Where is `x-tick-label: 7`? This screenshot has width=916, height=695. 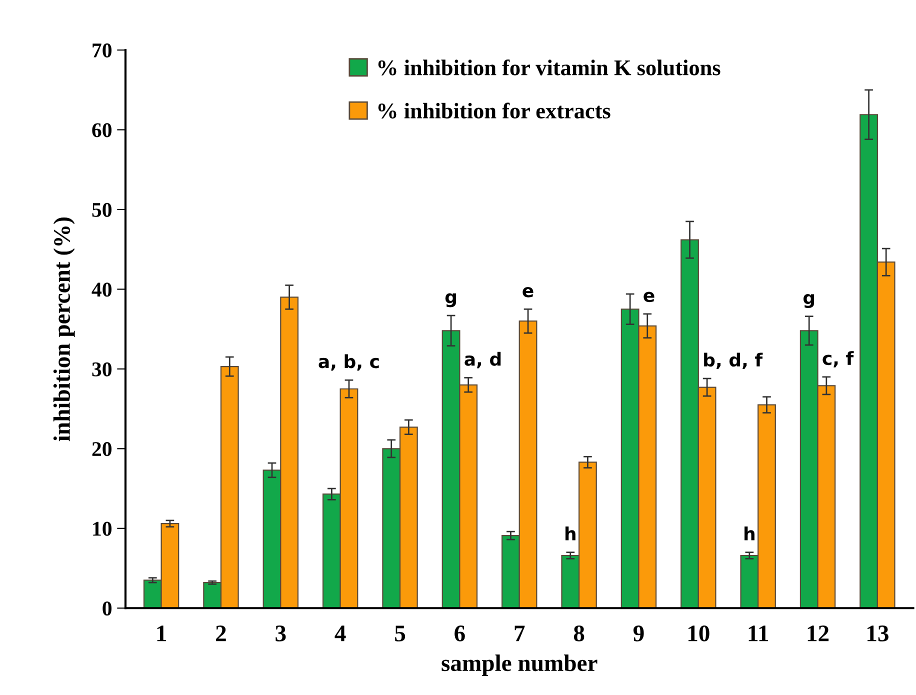 x-tick-label: 7 is located at coordinates (519, 634).